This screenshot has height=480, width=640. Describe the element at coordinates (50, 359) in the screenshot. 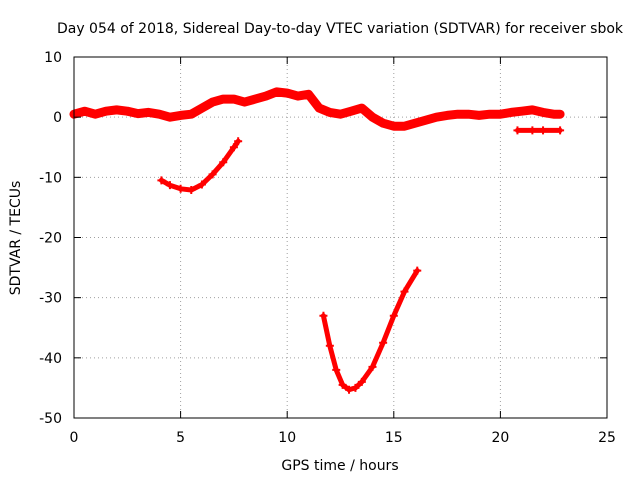

I see `y-tick-label: -40` at that location.